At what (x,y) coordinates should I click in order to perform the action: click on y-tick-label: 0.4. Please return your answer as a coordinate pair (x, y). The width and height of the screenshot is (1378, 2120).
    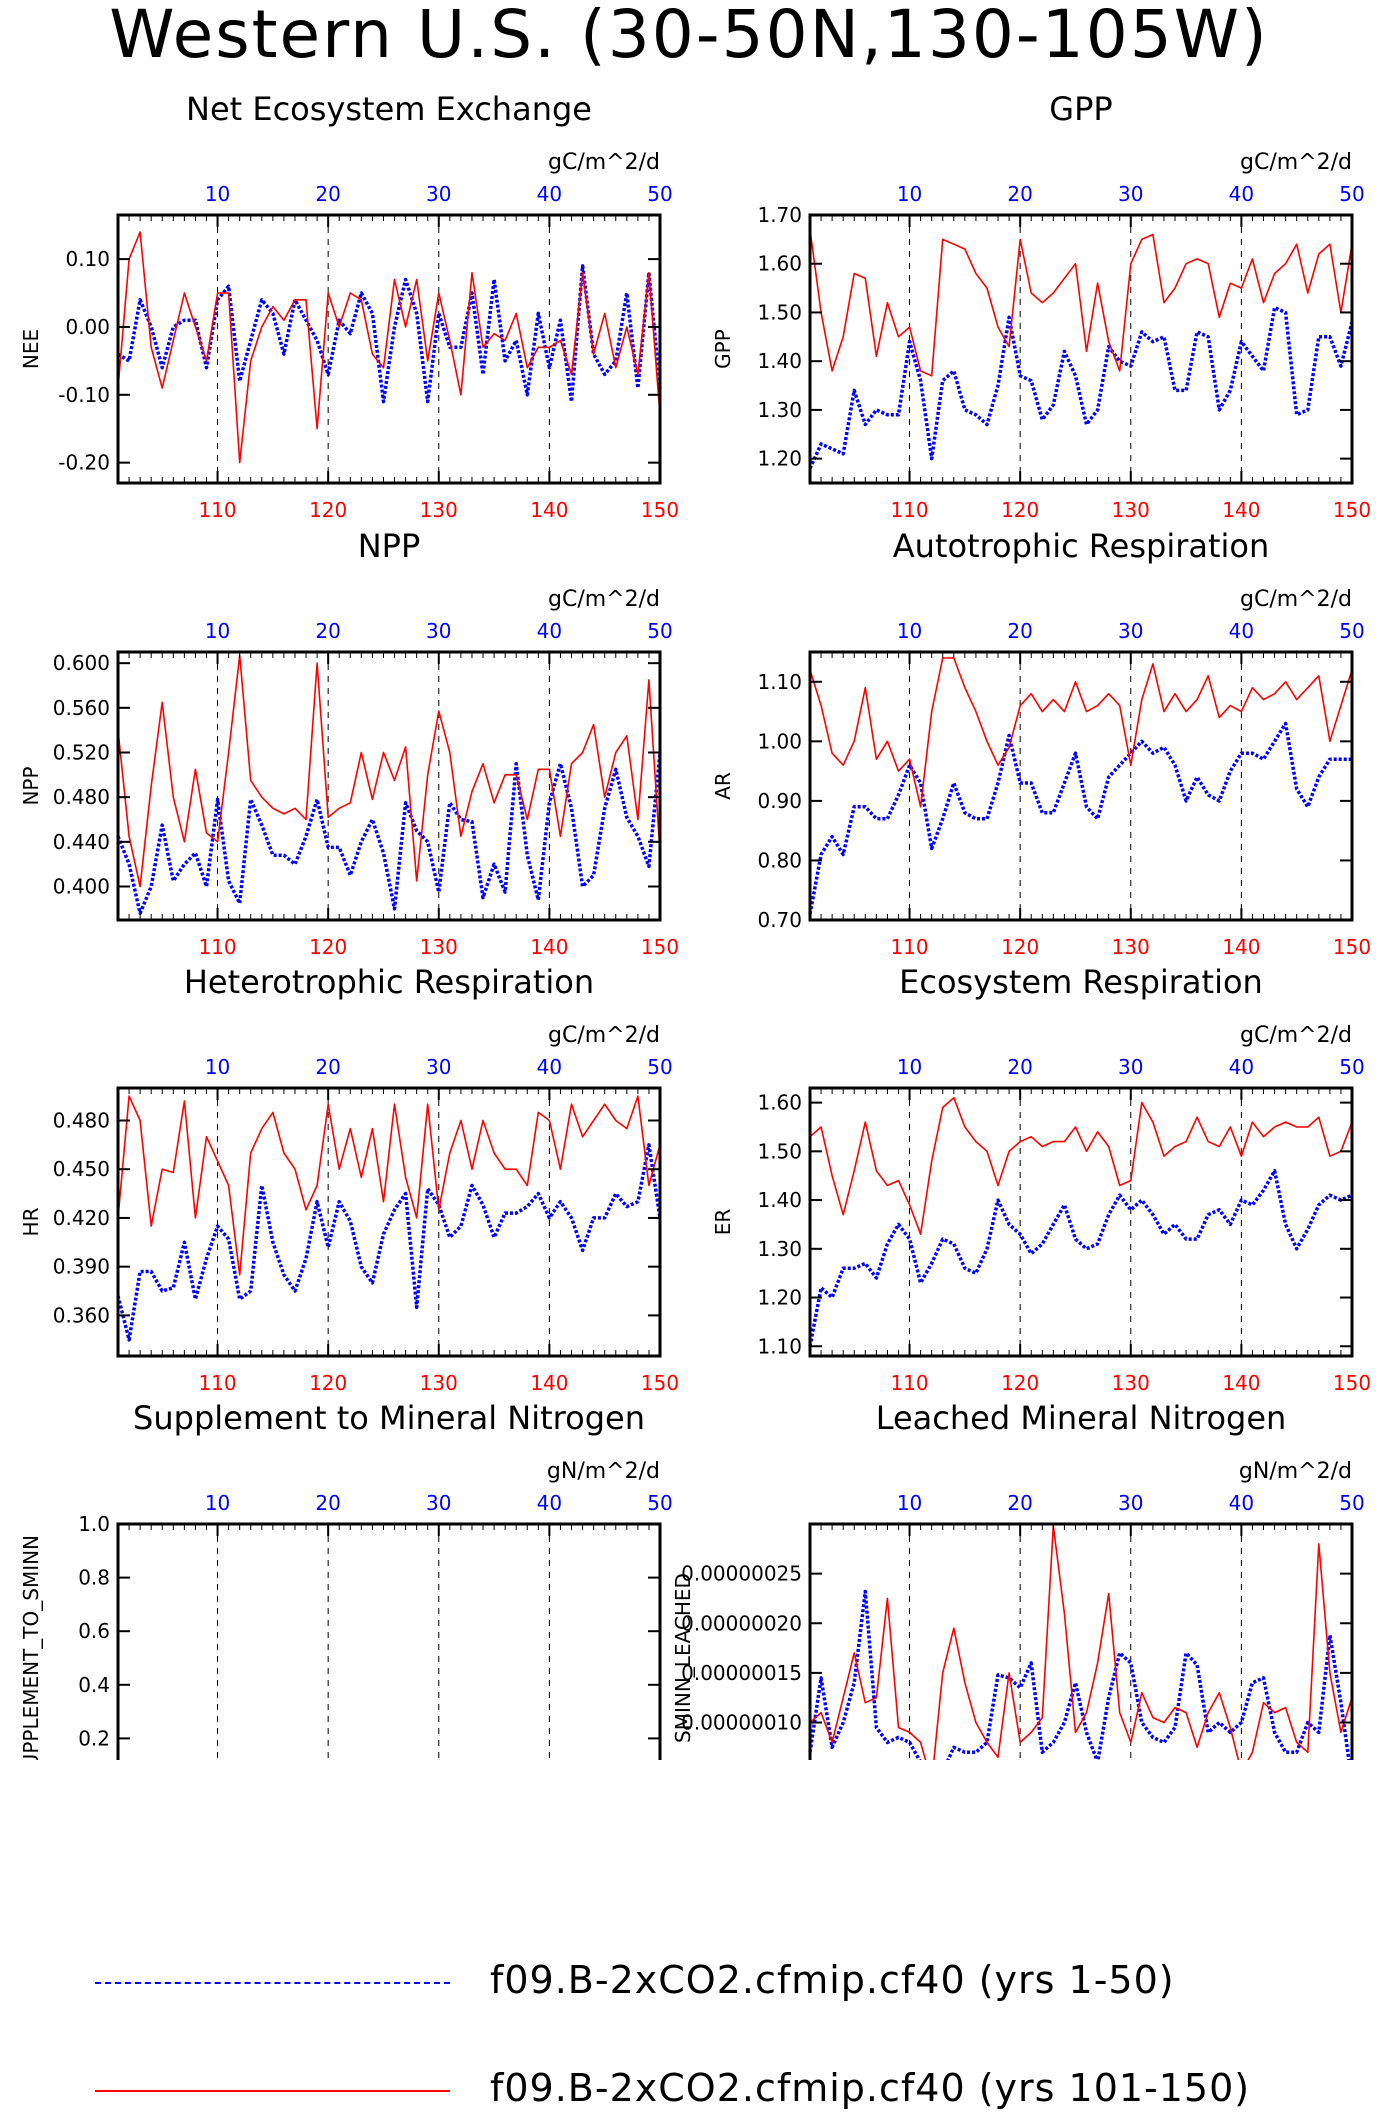
    Looking at the image, I should click on (94, 1685).